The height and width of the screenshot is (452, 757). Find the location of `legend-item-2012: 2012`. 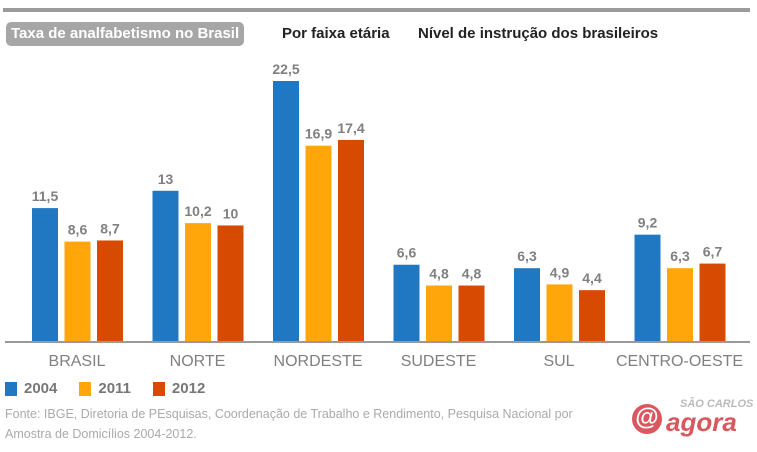

legend-item-2012: 2012 is located at coordinates (179, 388).